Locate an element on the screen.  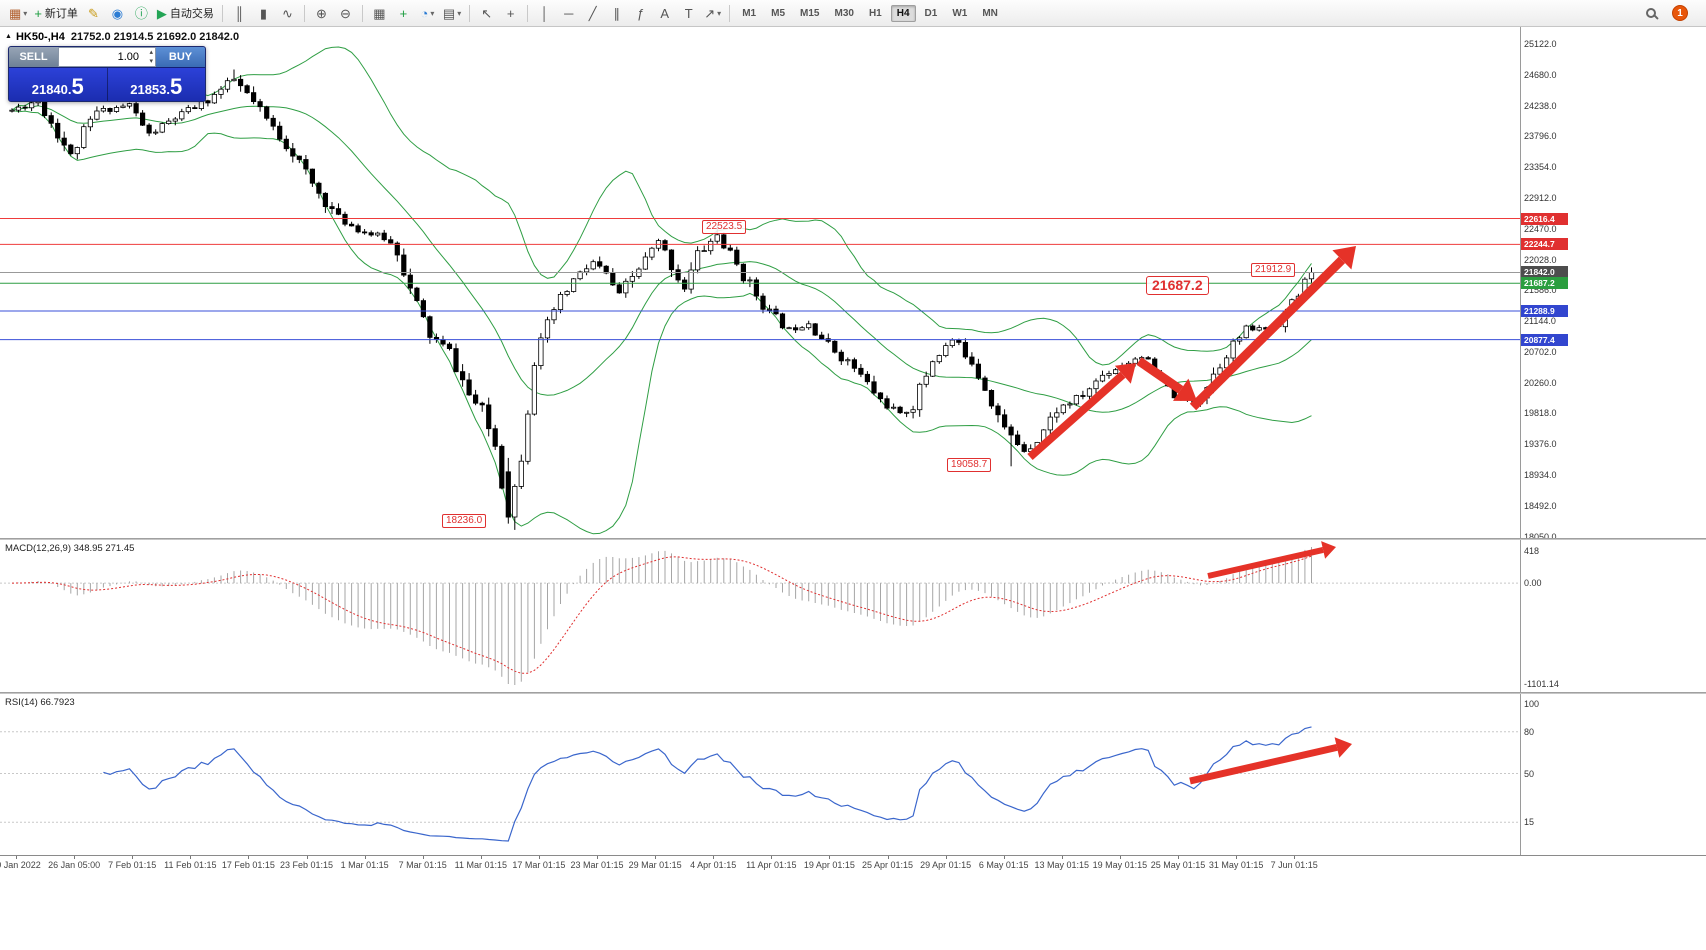
horizontal-line-button-glyph-icon: ─ is located at coordinates (569, 13).